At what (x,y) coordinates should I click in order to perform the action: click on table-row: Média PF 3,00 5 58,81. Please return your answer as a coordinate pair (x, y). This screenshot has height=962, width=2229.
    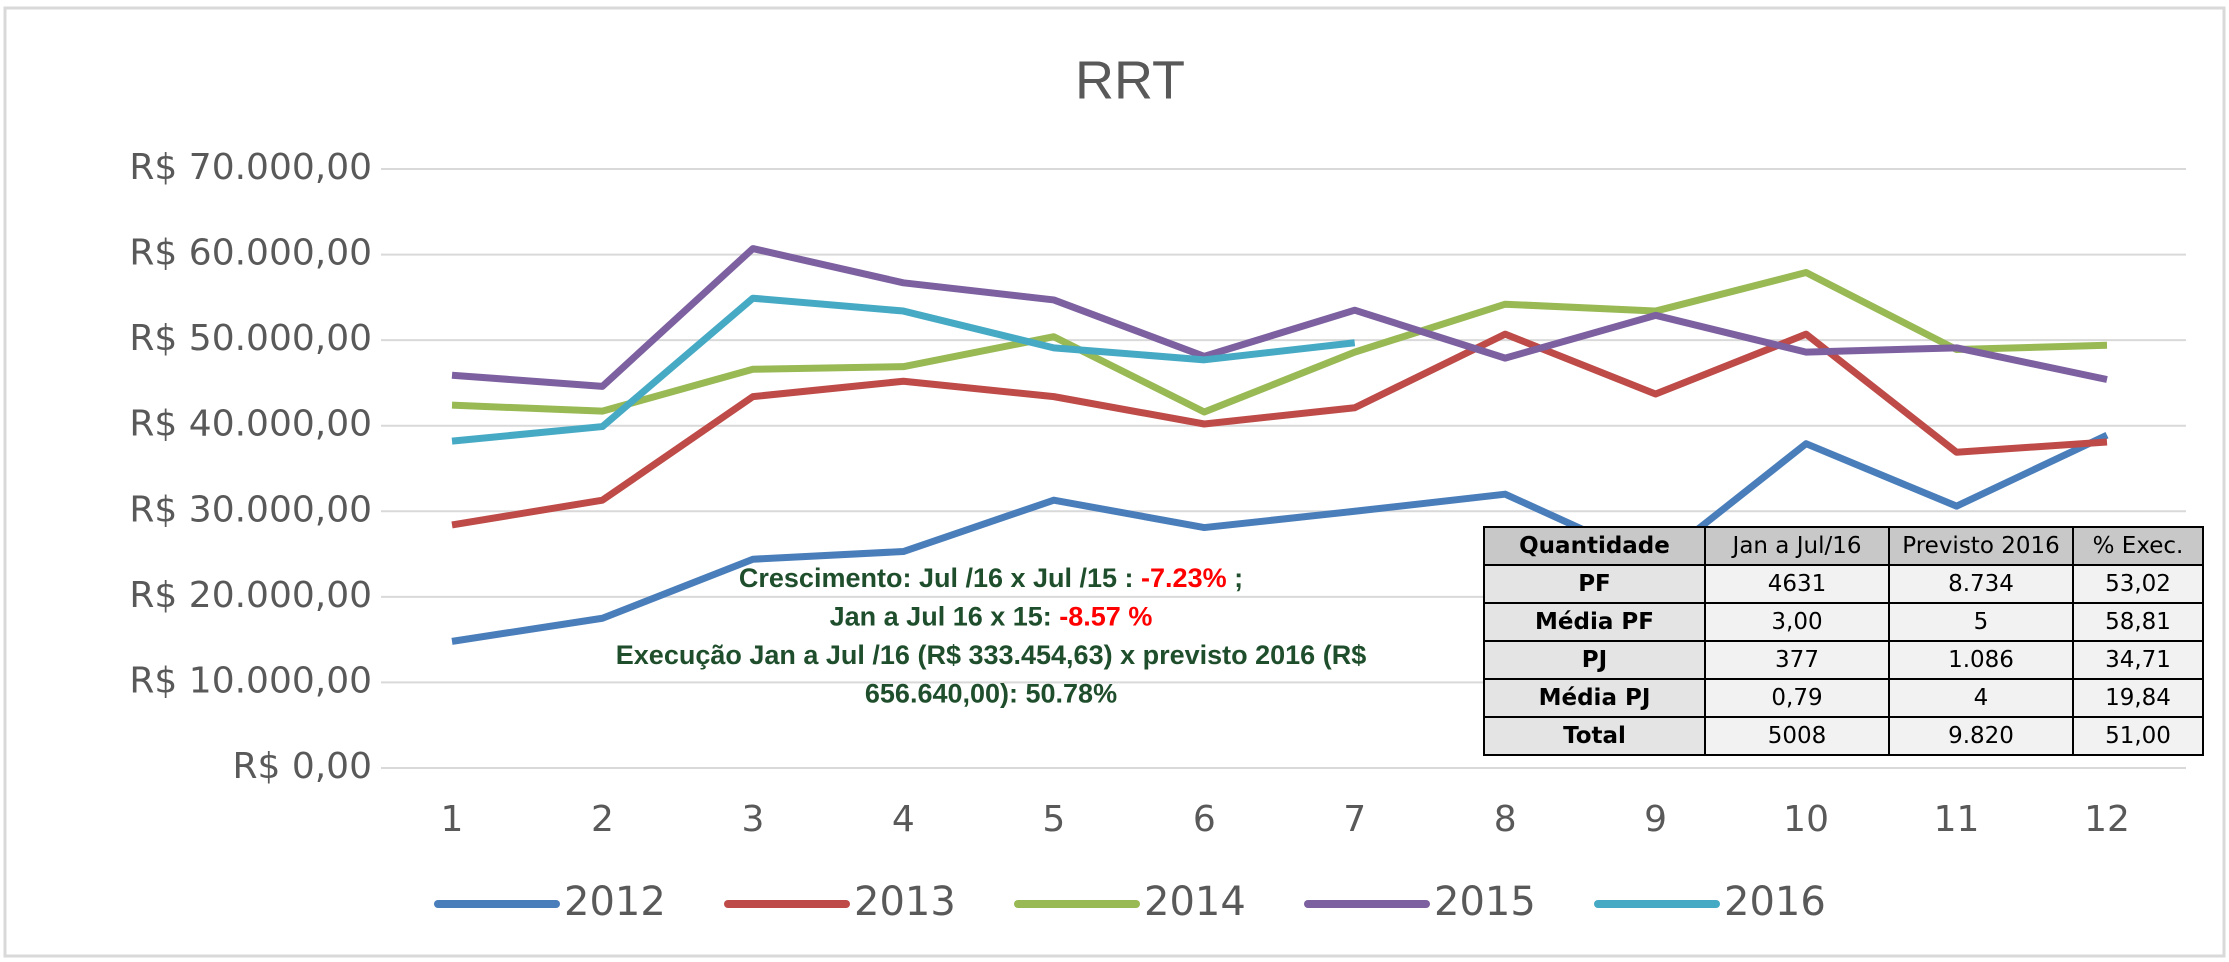
    Looking at the image, I should click on (1843, 622).